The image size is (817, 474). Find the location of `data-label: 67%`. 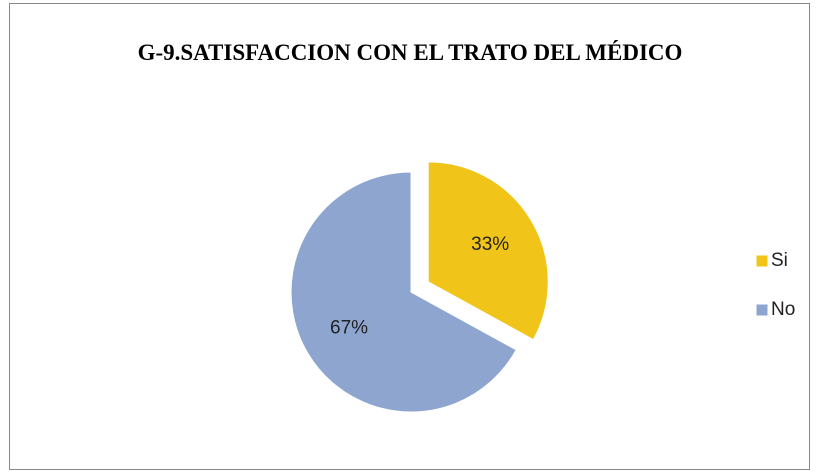

data-label: 67% is located at coordinates (349, 328).